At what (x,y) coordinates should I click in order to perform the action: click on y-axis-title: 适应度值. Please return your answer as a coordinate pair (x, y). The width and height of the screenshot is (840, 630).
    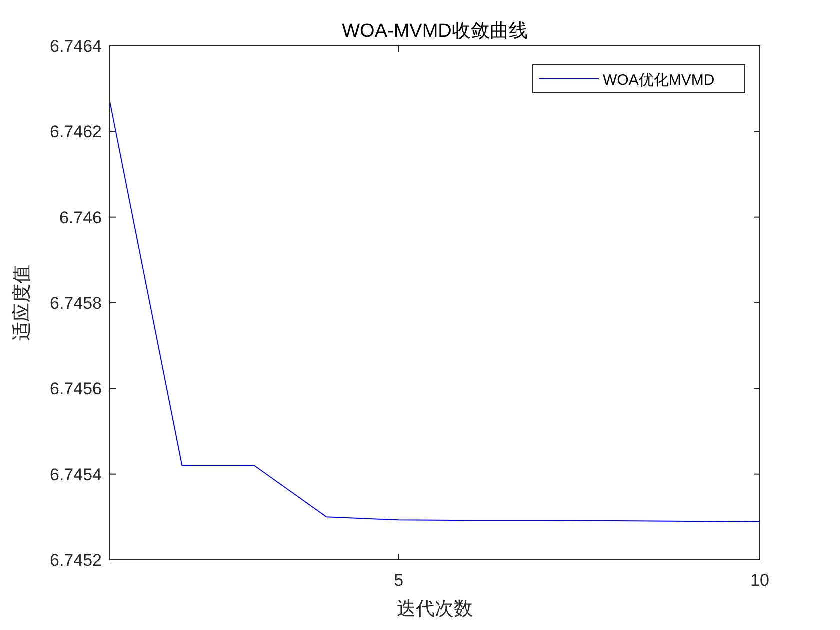
    Looking at the image, I should click on (22, 303).